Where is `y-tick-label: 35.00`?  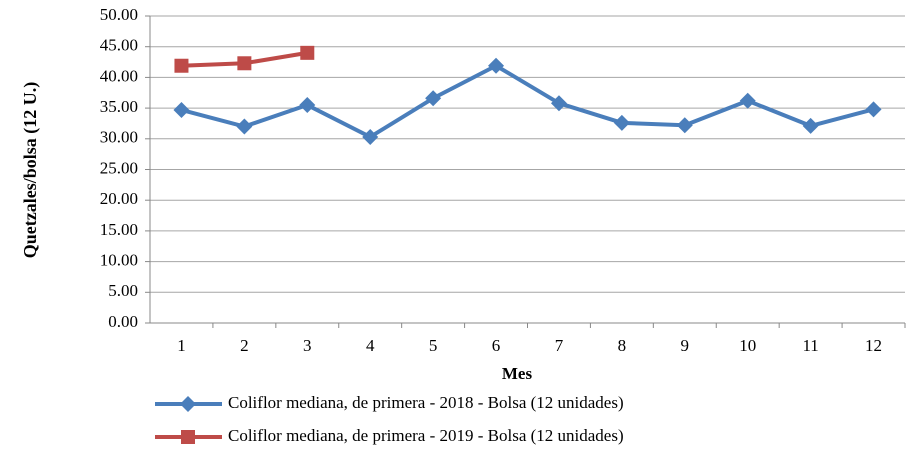
y-tick-label: 35.00 is located at coordinates (119, 106).